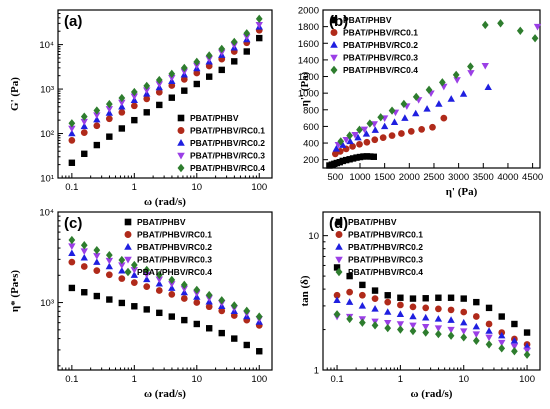 The width and height of the screenshot is (550, 409). What do you see at coordinates (385, 272) in the screenshot?
I see `legend-label: PBAT/PHBV/RC0.4` at bounding box center [385, 272].